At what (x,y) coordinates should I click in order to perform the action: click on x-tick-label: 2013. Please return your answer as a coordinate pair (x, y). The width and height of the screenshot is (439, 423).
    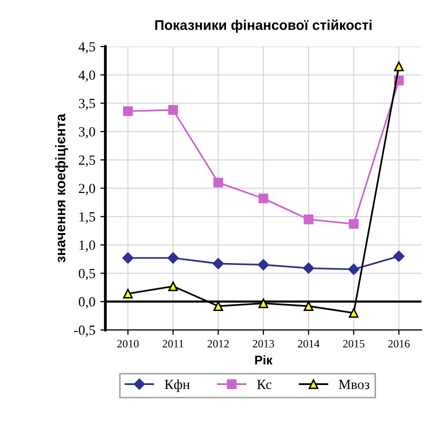
    Looking at the image, I should click on (263, 344).